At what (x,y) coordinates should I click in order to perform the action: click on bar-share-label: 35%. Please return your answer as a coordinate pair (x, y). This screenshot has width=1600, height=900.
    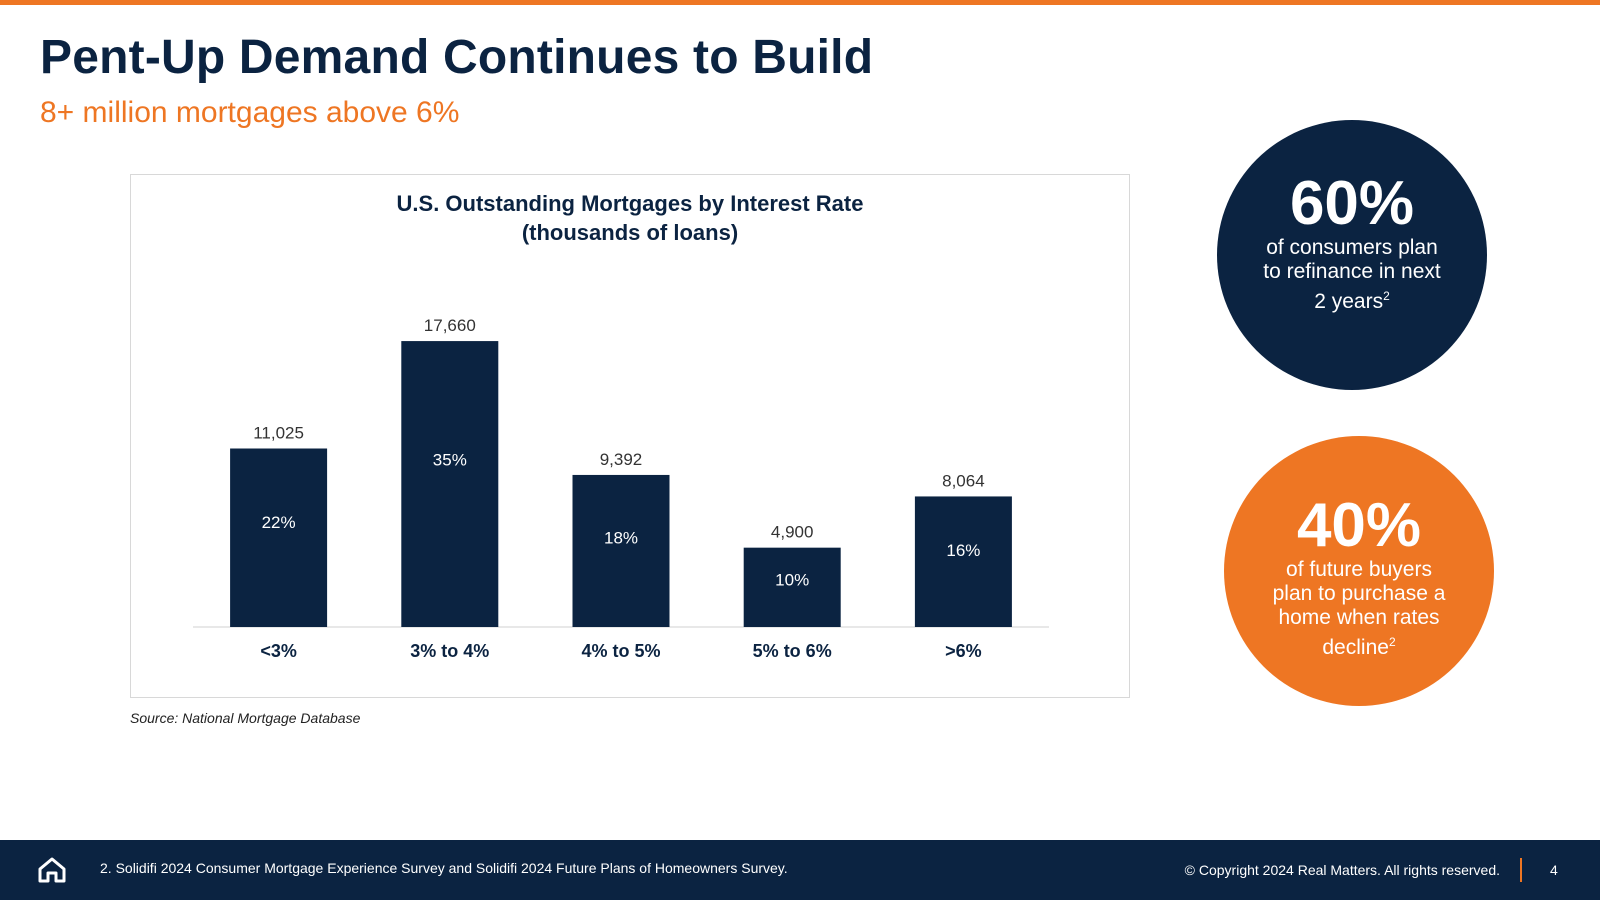
    Looking at the image, I should click on (450, 460).